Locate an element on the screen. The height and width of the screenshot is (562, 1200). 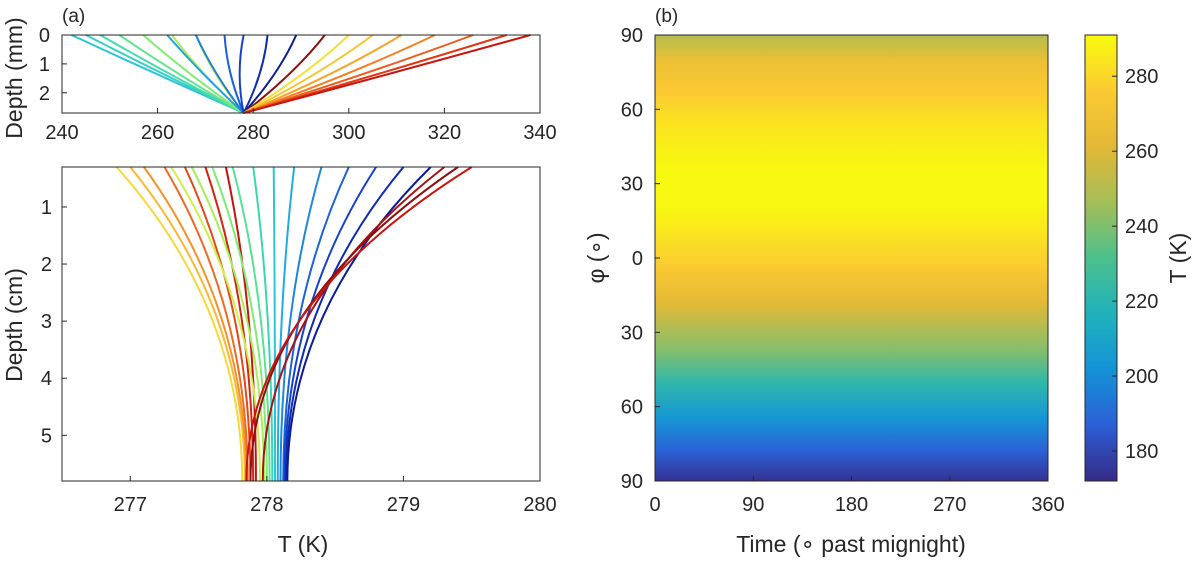
colorbar-tick-label: 260 is located at coordinates (1141, 152).